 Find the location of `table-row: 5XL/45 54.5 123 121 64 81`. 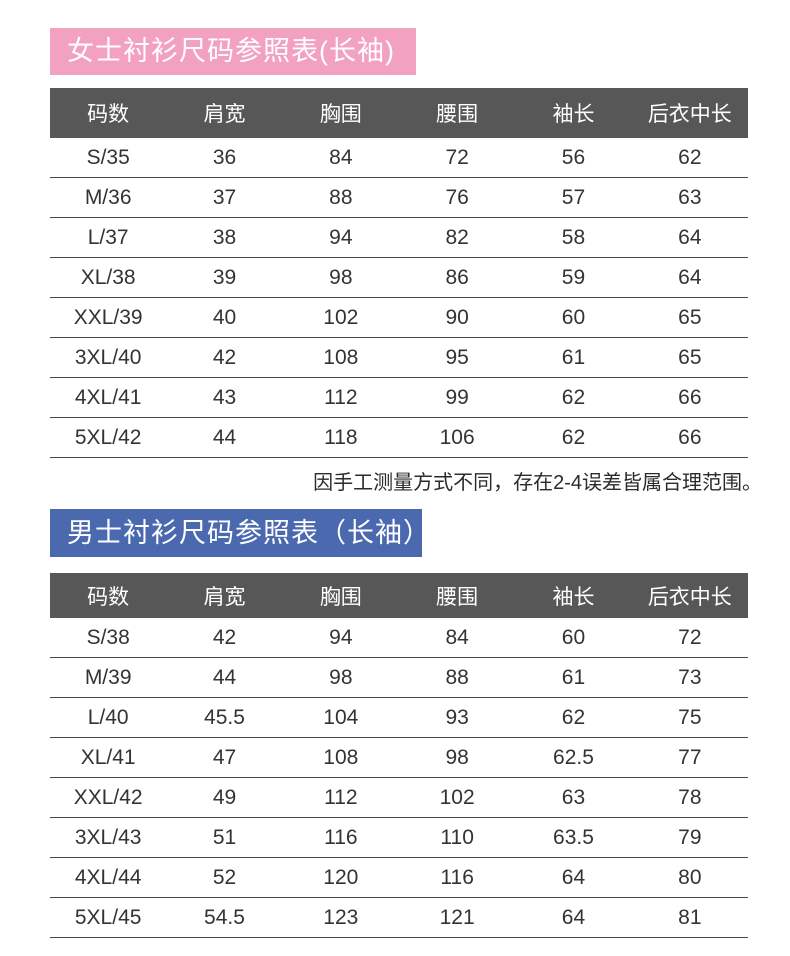

table-row: 5XL/45 54.5 123 121 64 81 is located at coordinates (399, 917).